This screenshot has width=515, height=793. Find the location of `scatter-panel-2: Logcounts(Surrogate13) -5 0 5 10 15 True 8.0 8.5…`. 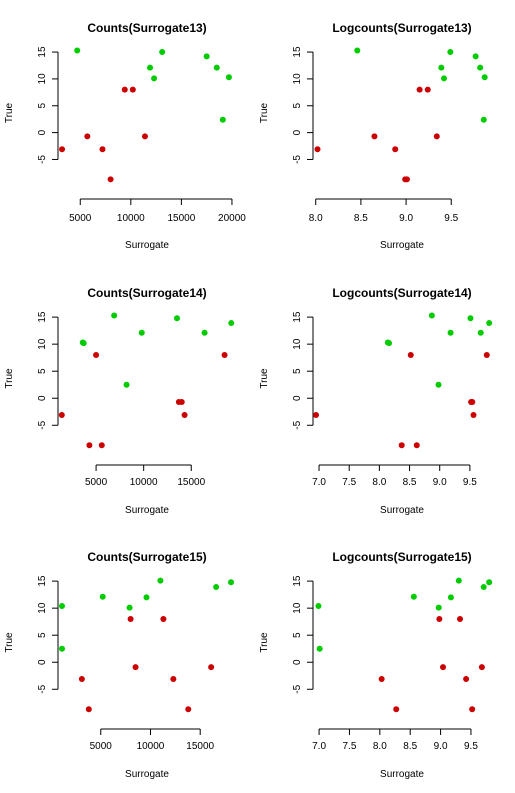

scatter-panel-2: Logcounts(Surrogate13) -5 0 5 10 15 True 8.0 8.5… is located at coordinates (373, 136).